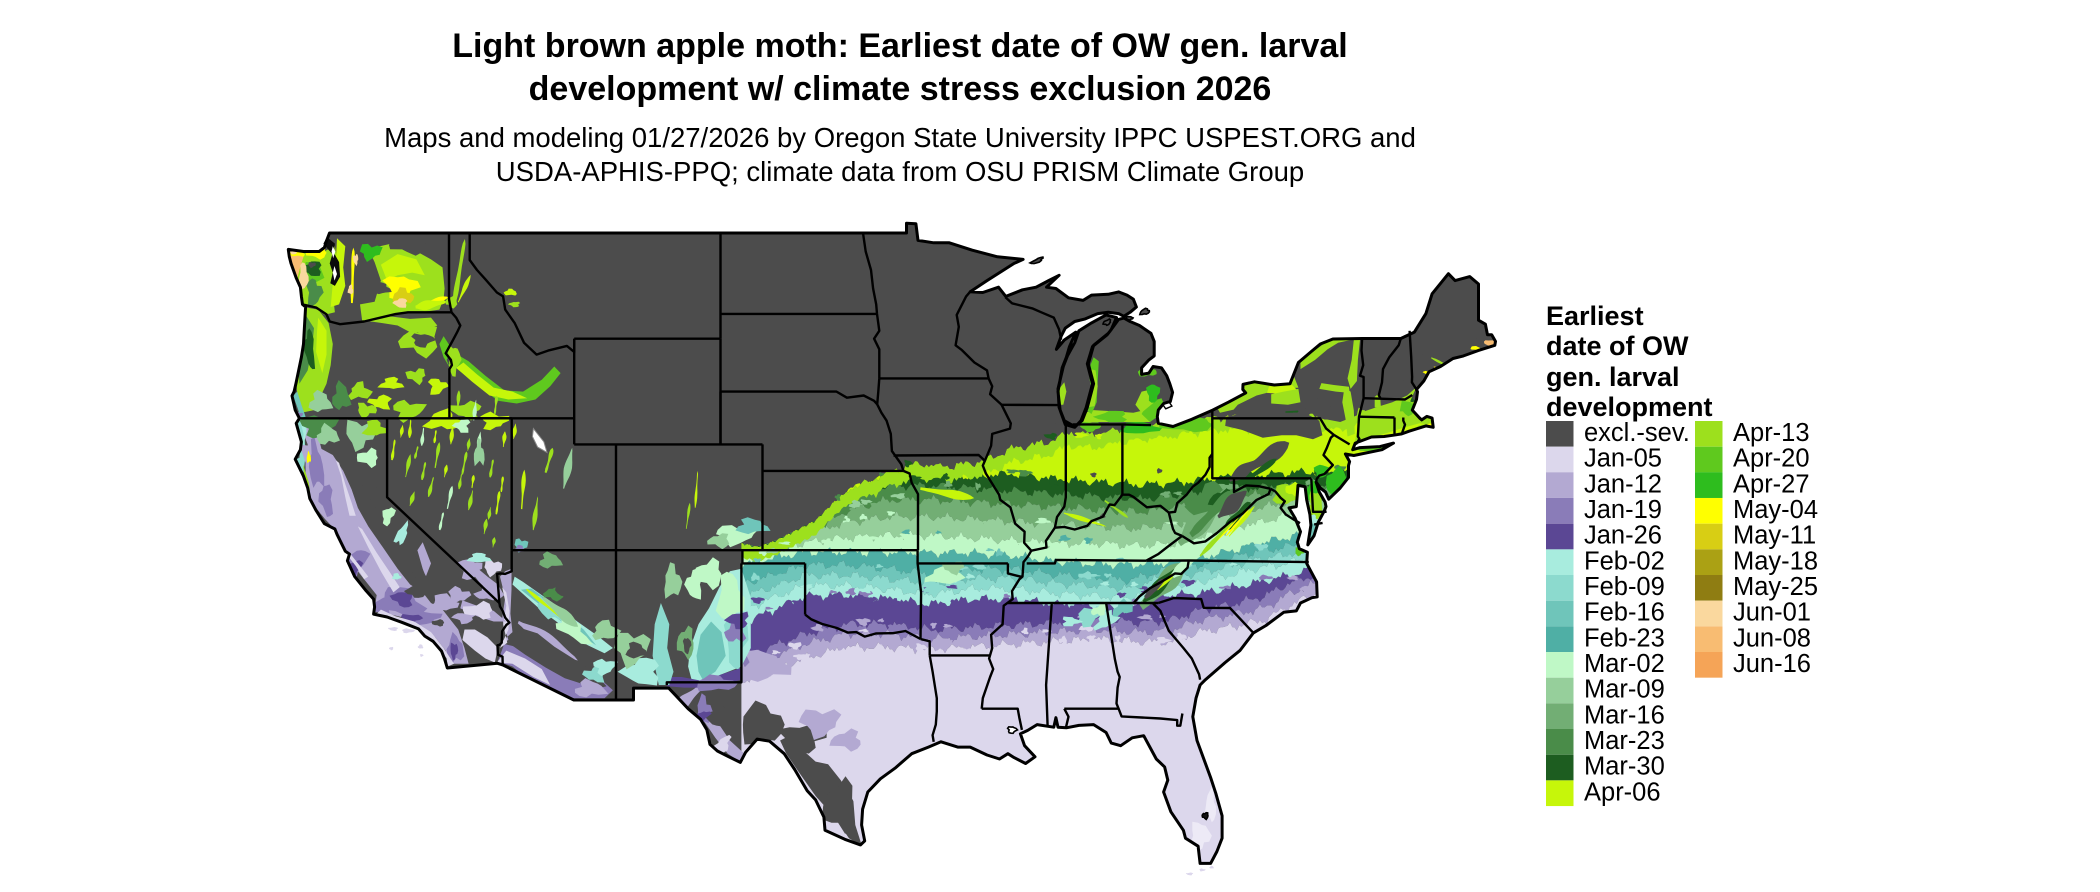  What do you see at coordinates (1774, 536) in the screenshot?
I see `svg-text: May-11` at bounding box center [1774, 536].